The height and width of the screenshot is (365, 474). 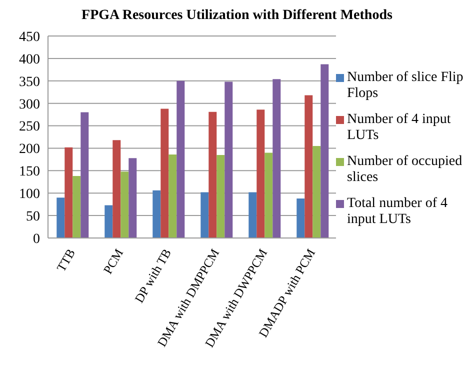 I want to click on legend-label: Total number of 4 input LUTs, so click(x=397, y=212).